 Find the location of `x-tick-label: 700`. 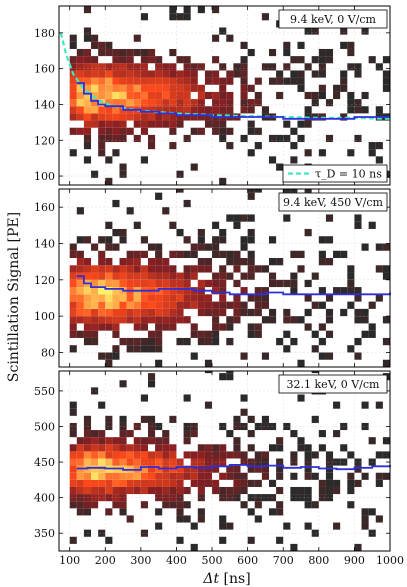

x-tick-label: 700 is located at coordinates (283, 560).